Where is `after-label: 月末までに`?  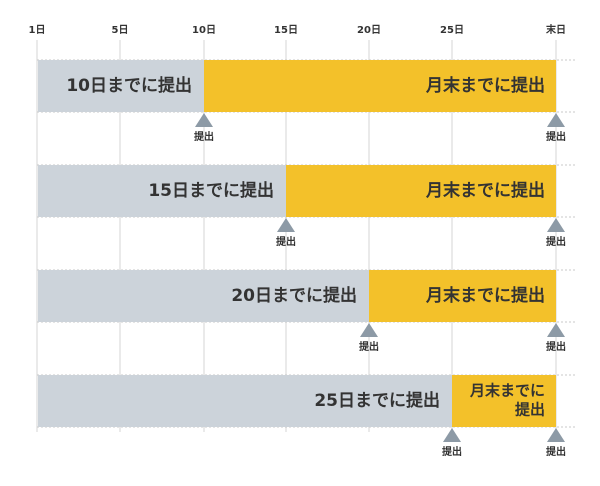 after-label: 月末までに is located at coordinates (507, 391).